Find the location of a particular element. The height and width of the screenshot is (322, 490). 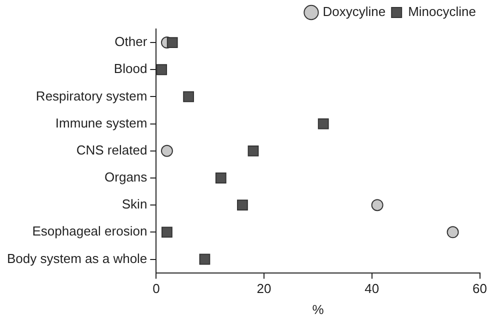

y-tick-label: Esophageal erosion is located at coordinates (90, 231).